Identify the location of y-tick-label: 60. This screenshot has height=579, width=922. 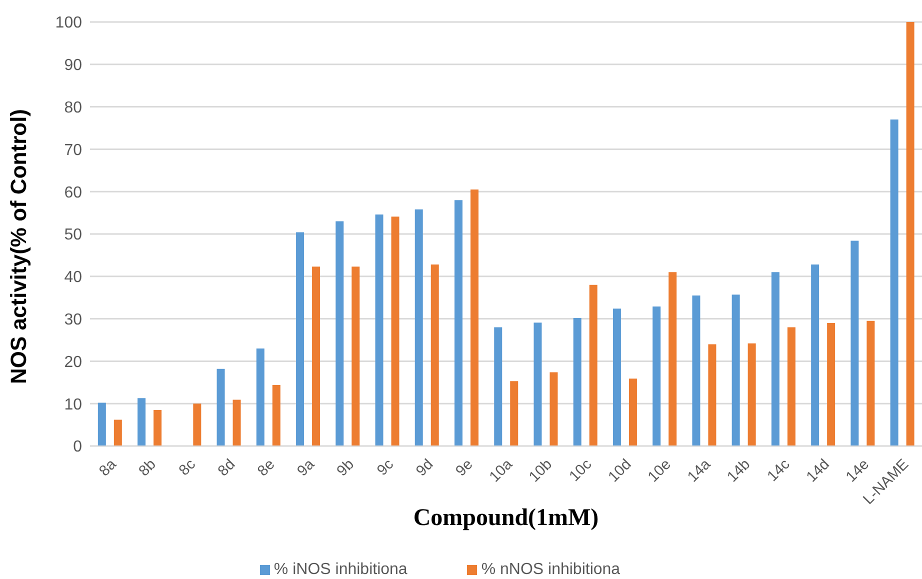
(73, 193).